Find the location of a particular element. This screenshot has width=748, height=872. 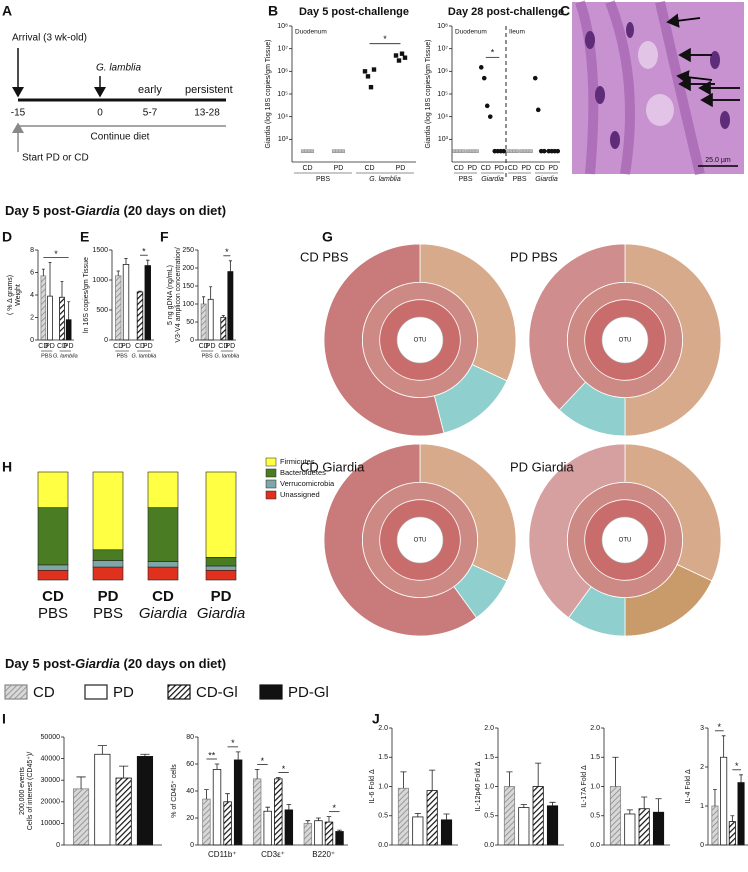

tick-label: 13-28 is located at coordinates (207, 113).